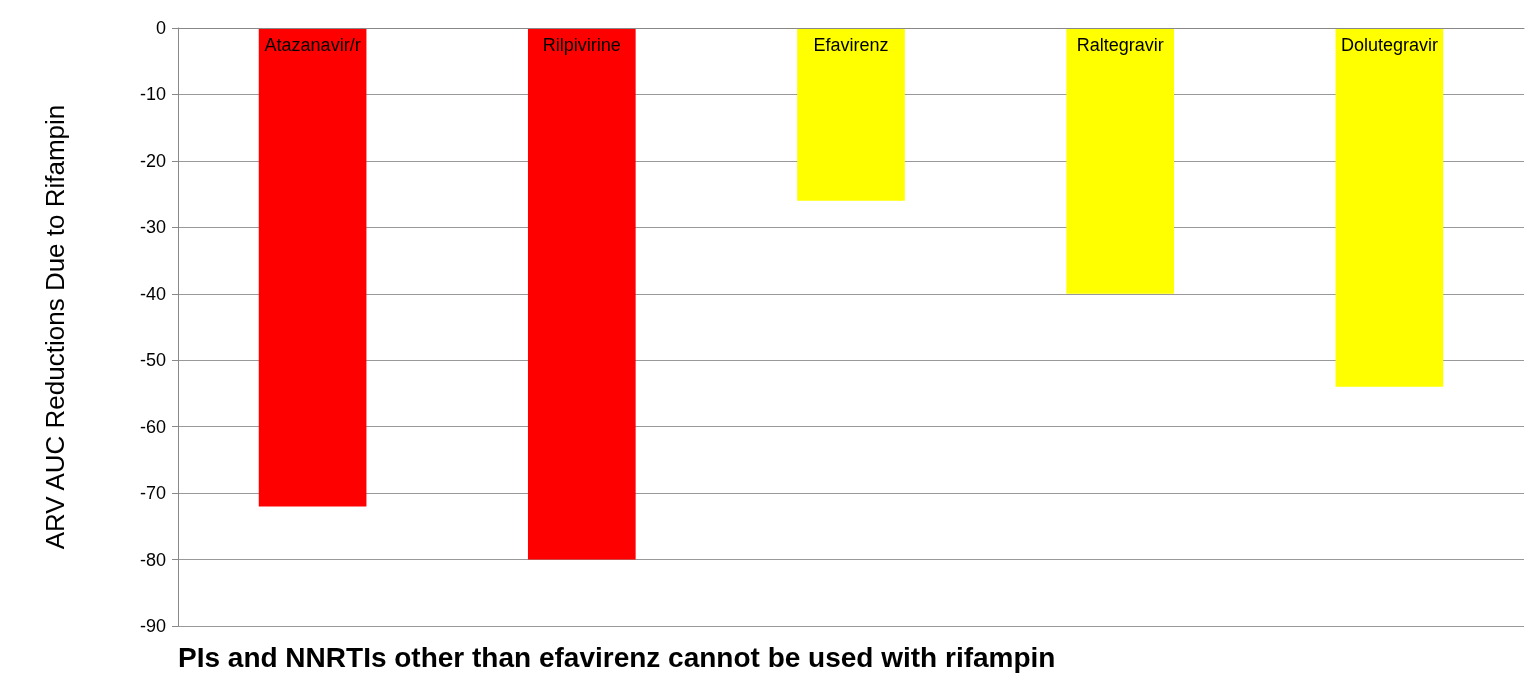 This screenshot has width=1533, height=683. Describe the element at coordinates (152, 626) in the screenshot. I see `y-tick-label: -90` at that location.